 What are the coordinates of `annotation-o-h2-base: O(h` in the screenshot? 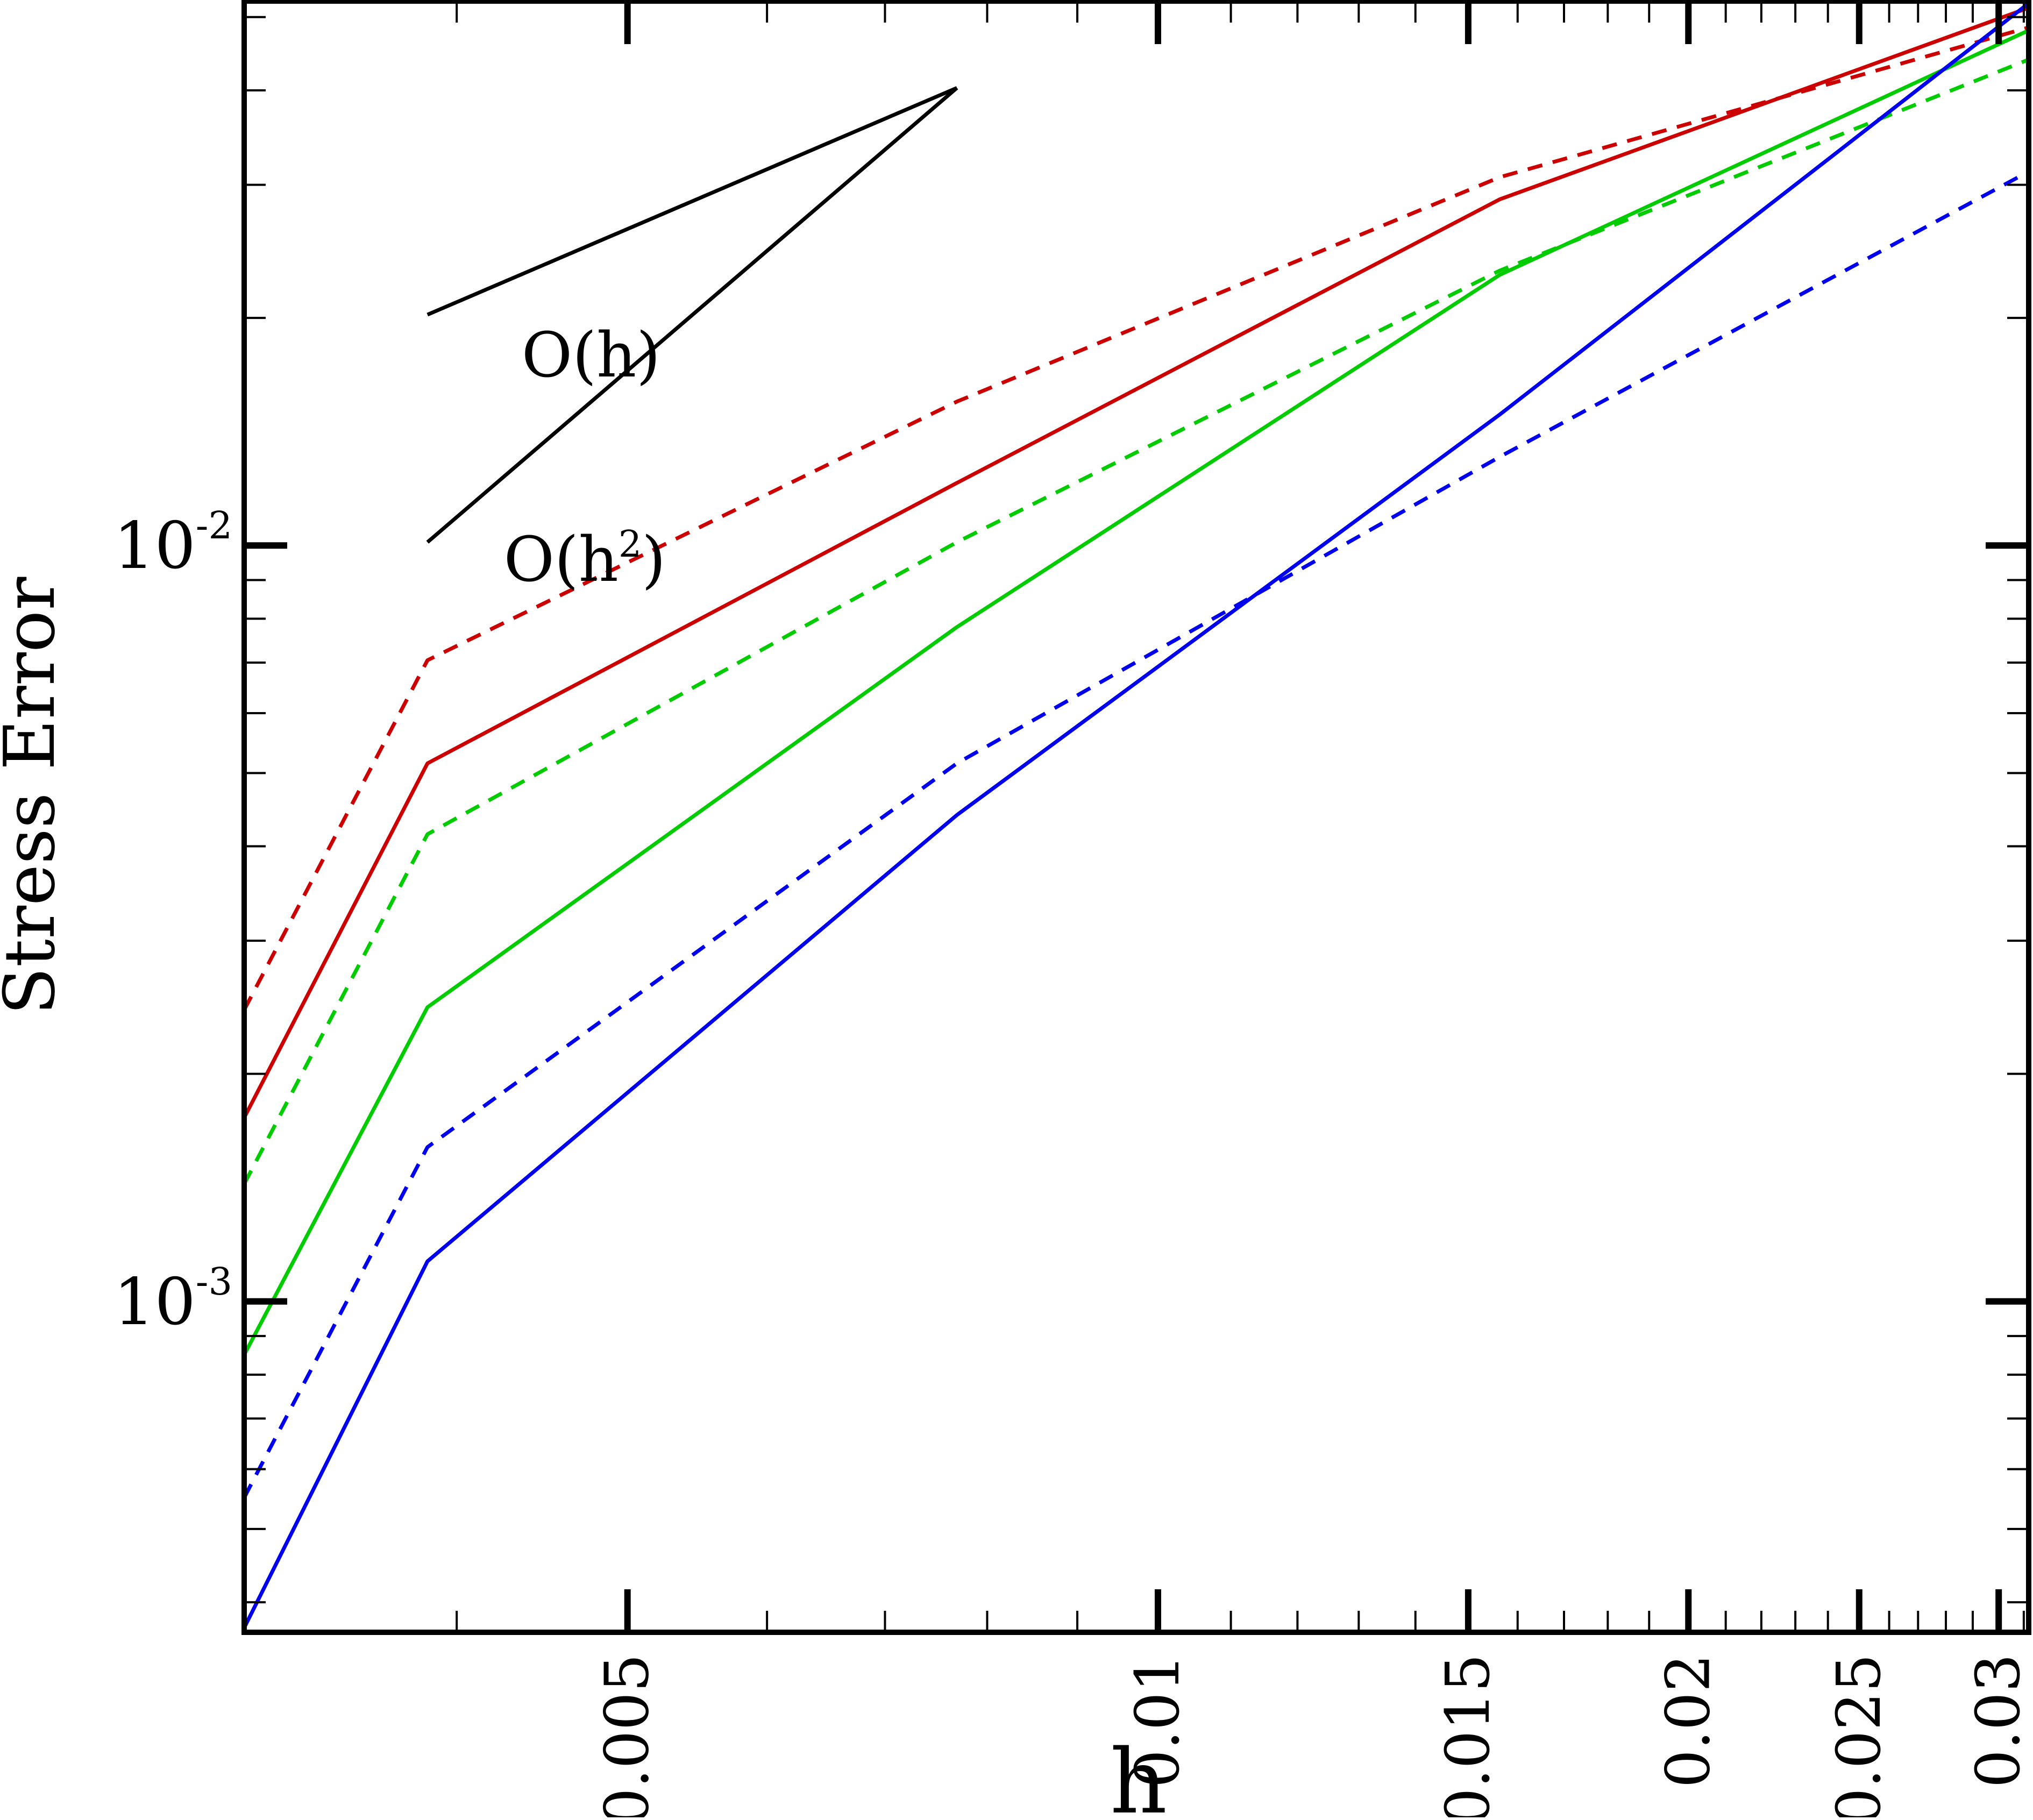 It's located at (562, 560).